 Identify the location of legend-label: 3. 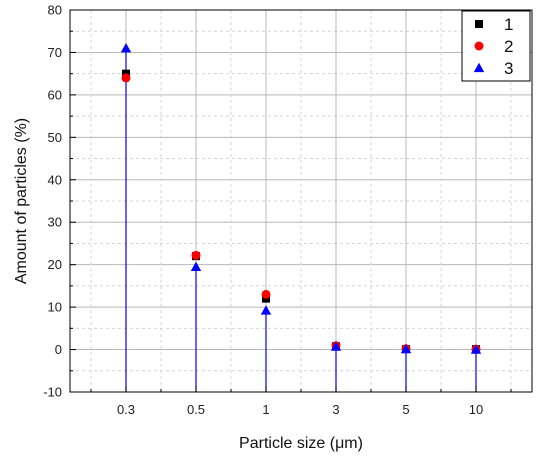
(508, 68).